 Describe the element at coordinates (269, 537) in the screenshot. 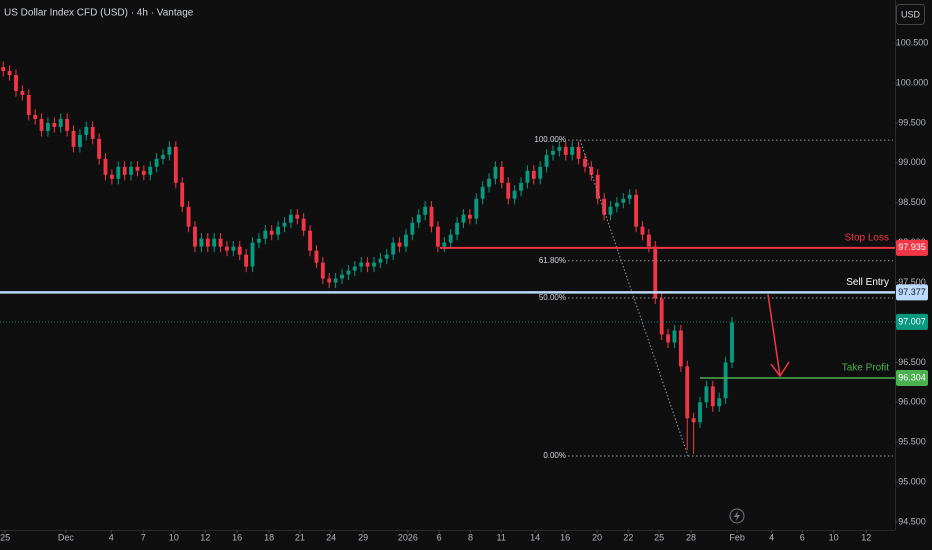

I see `x-tick-label: 18` at that location.